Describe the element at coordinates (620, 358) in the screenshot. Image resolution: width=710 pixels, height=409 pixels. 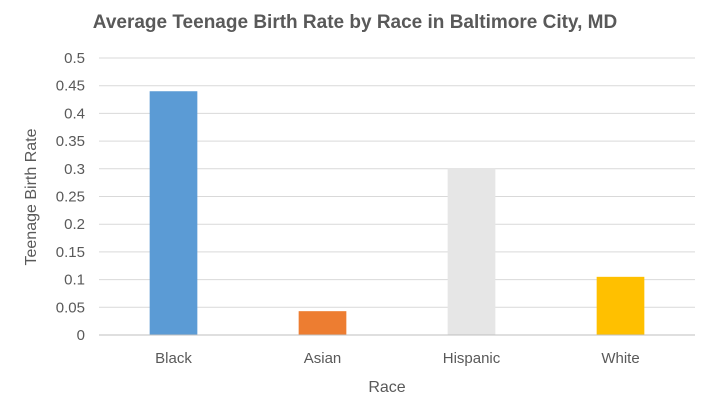
I see `x-tick-label-white: White` at that location.